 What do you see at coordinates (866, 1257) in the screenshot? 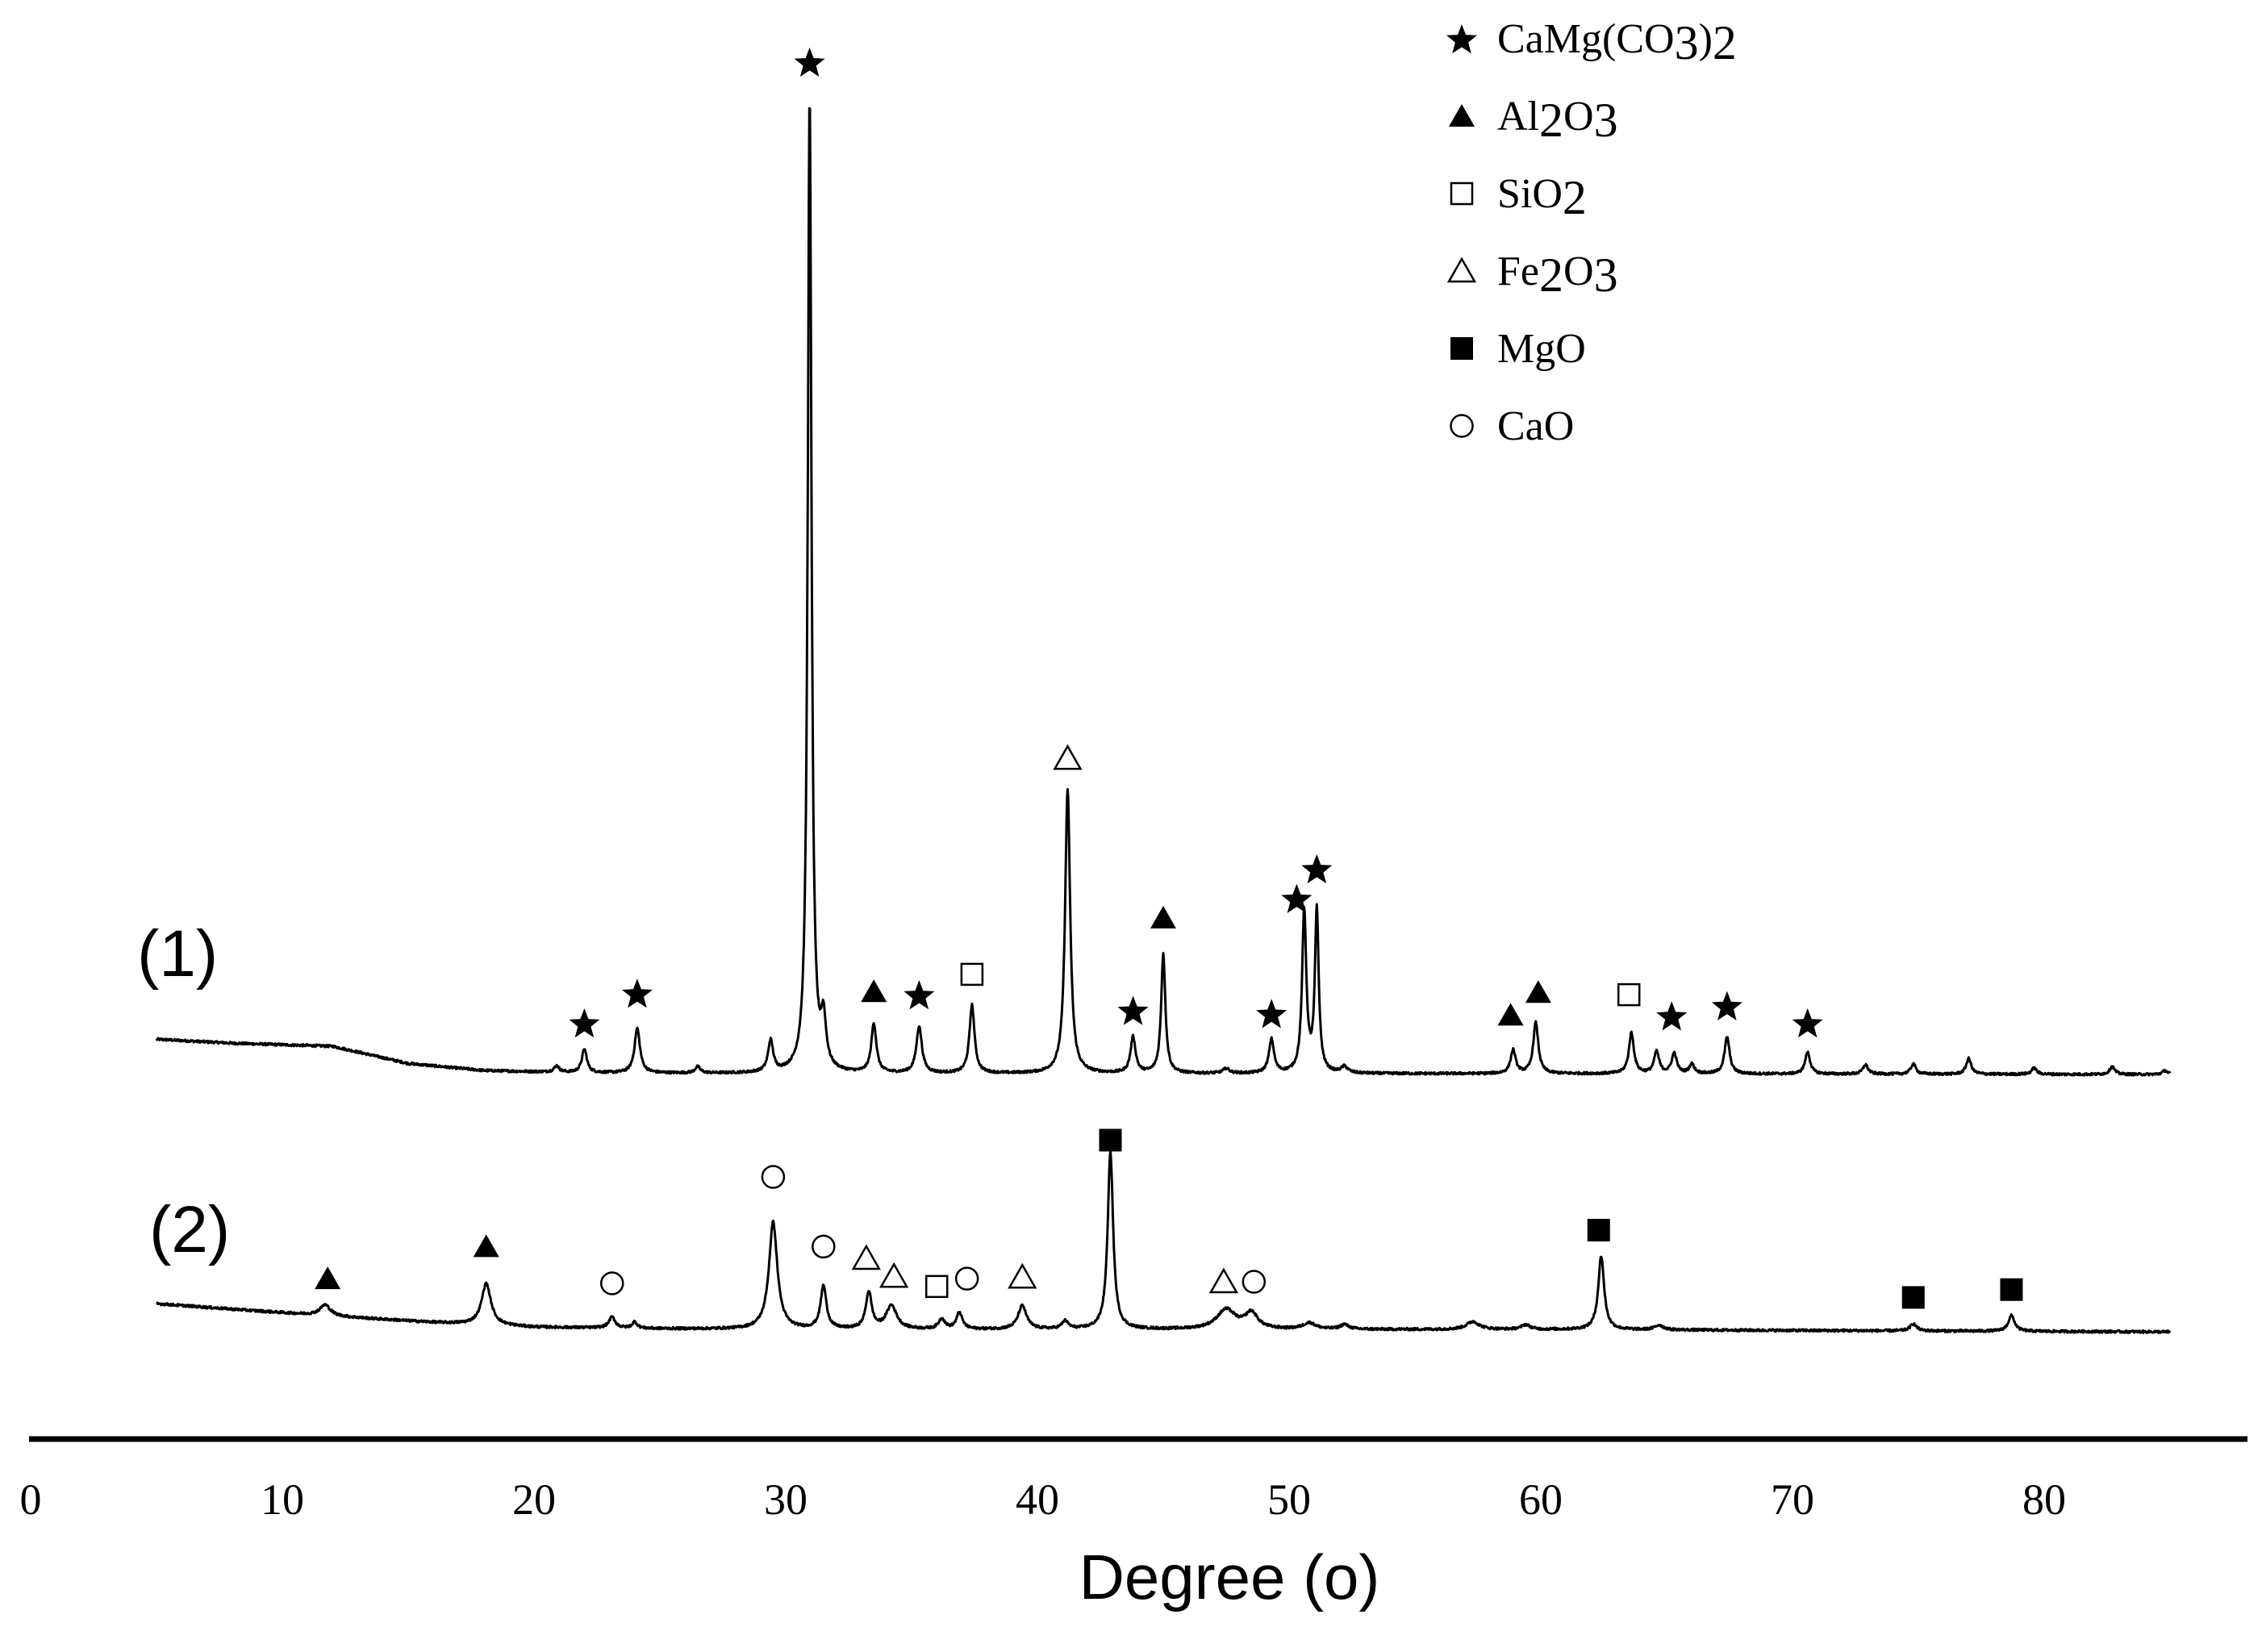
I see `marker-2-5-tri-open` at bounding box center [866, 1257].